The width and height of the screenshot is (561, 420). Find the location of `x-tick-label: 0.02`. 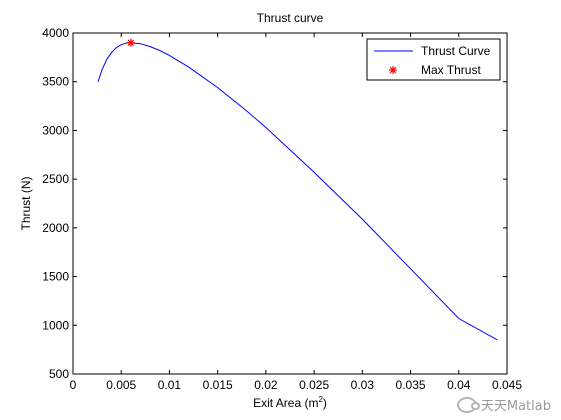

x-tick-label: 0.02 is located at coordinates (266, 385).